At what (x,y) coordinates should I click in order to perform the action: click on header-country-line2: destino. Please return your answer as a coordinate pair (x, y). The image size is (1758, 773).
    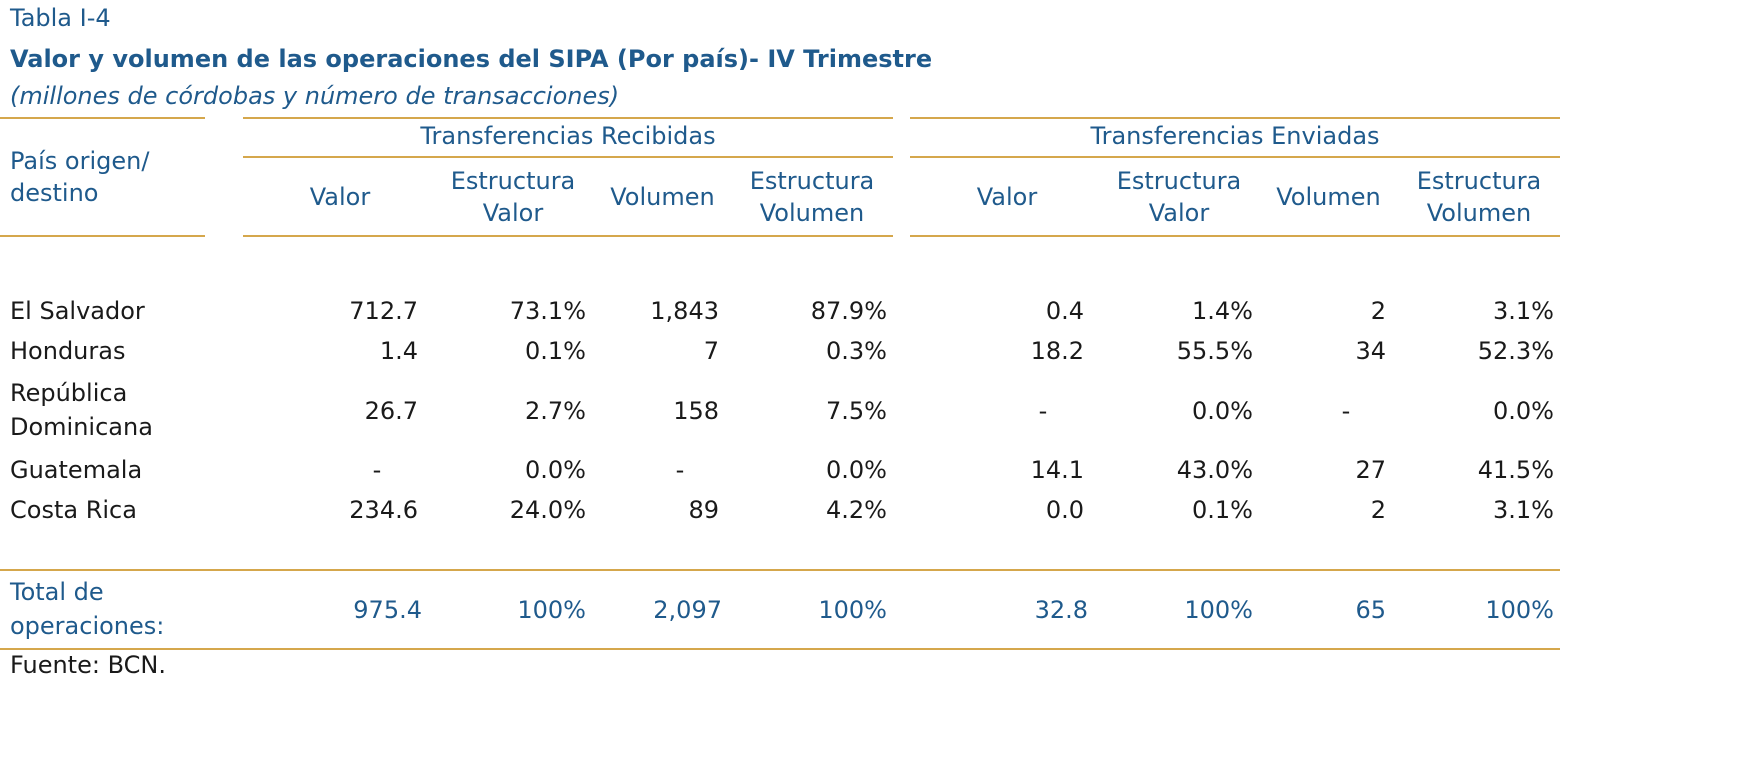
    Looking at the image, I should click on (54, 193).